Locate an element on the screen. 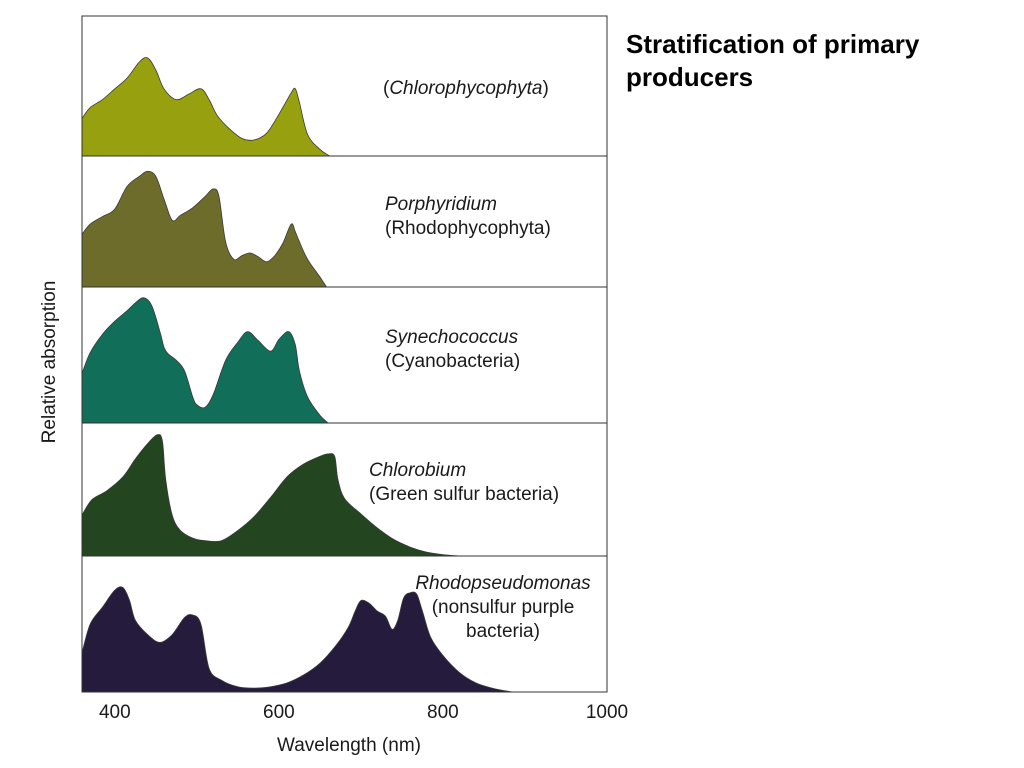 The height and width of the screenshot is (768, 1024). organism-name: Chlorobium is located at coordinates (417, 470).